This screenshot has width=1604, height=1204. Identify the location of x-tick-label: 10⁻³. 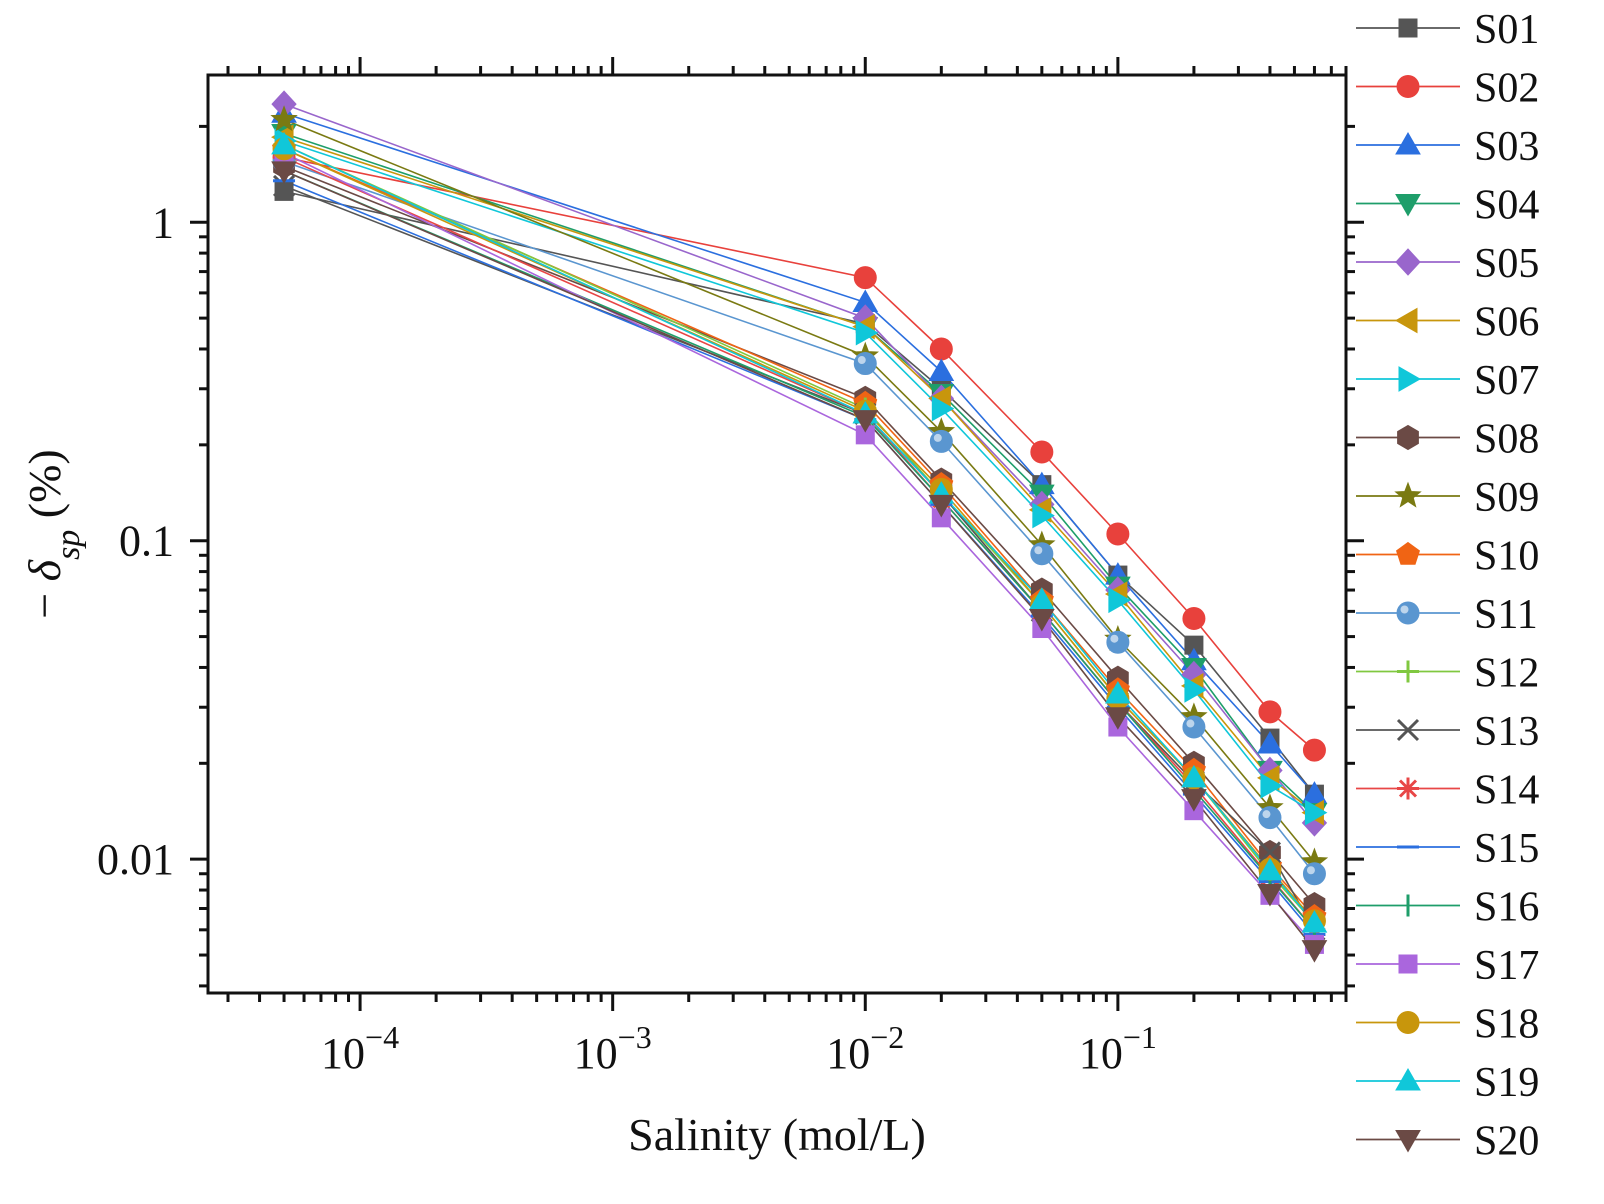
(613, 1048).